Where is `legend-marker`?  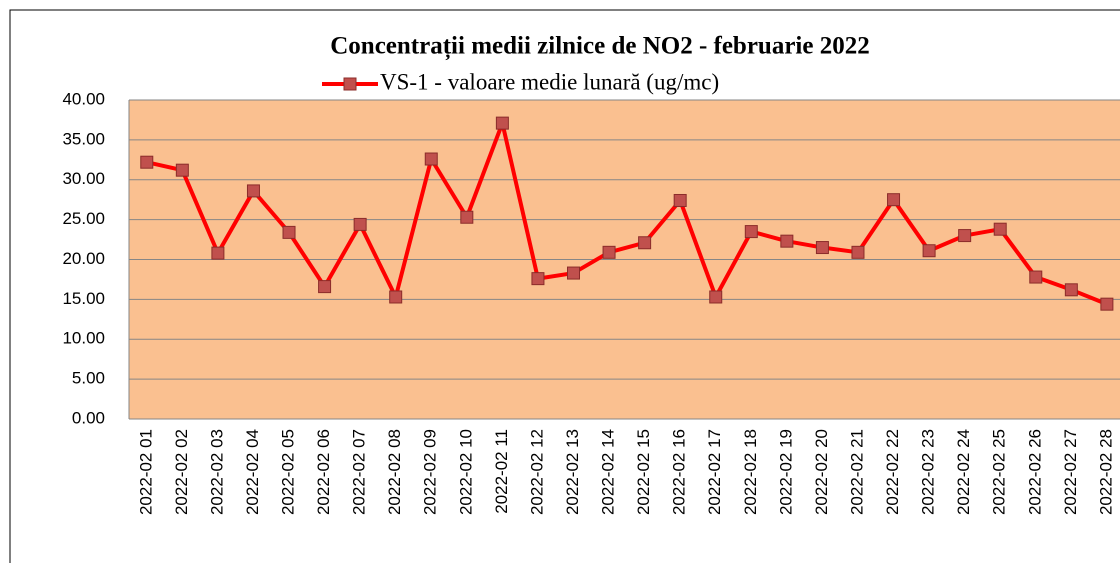
legend-marker is located at coordinates (350, 84).